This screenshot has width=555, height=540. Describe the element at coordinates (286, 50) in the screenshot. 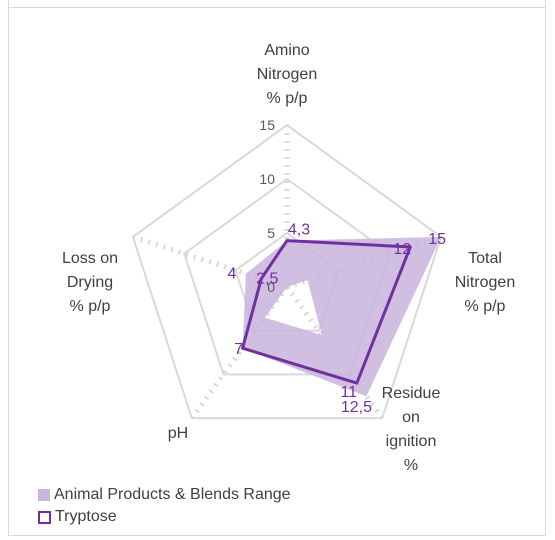

I see `axis-label-line: Amino` at that location.